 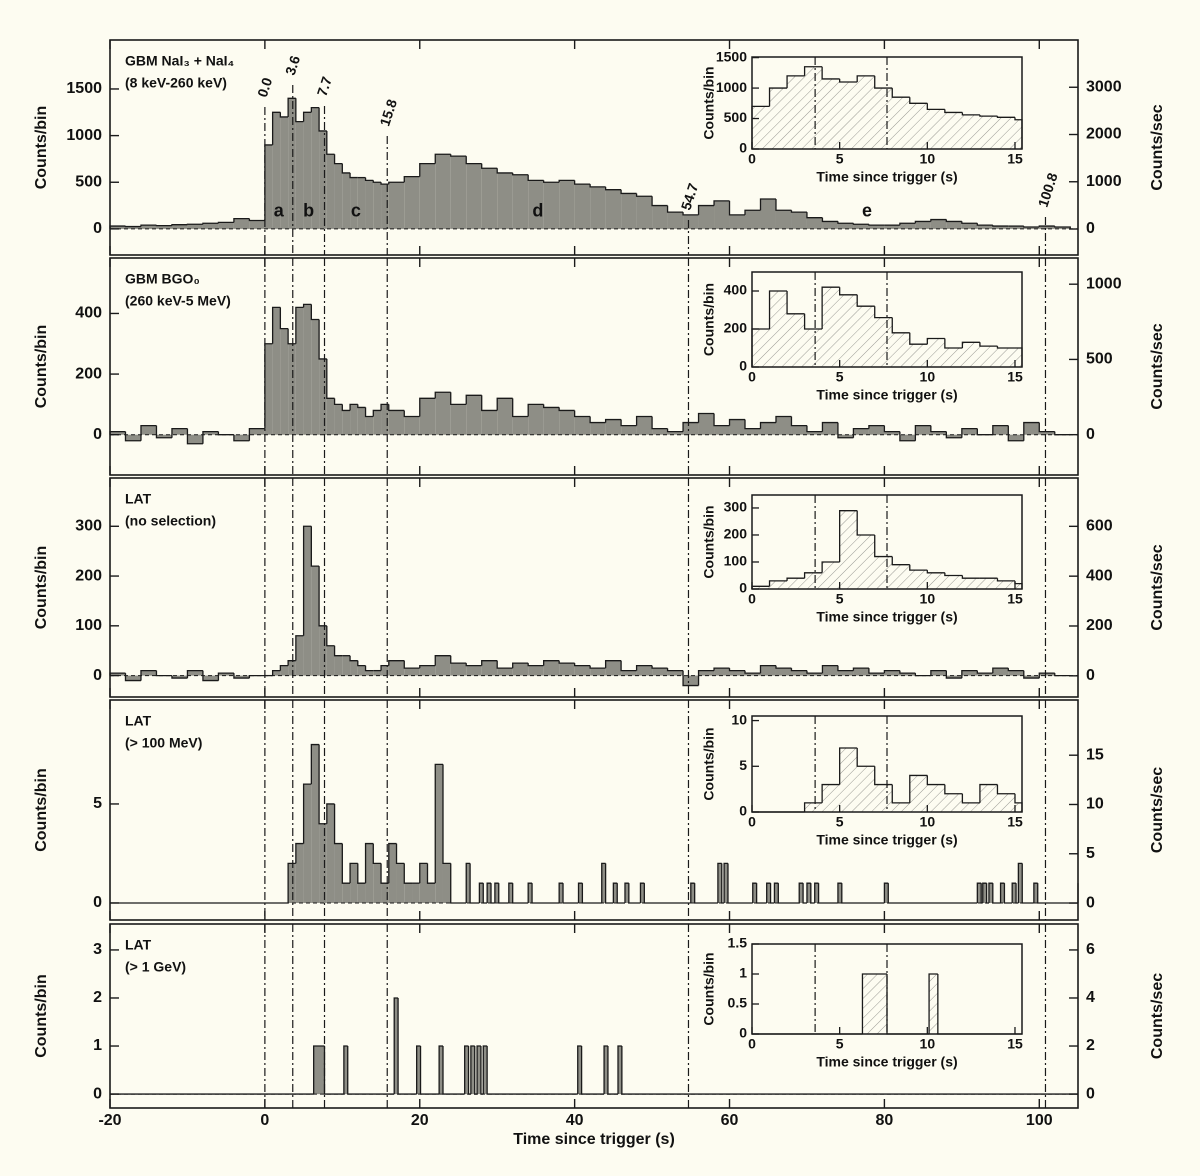 I want to click on y2-tick-label: 2, so click(x=1090, y=1045).